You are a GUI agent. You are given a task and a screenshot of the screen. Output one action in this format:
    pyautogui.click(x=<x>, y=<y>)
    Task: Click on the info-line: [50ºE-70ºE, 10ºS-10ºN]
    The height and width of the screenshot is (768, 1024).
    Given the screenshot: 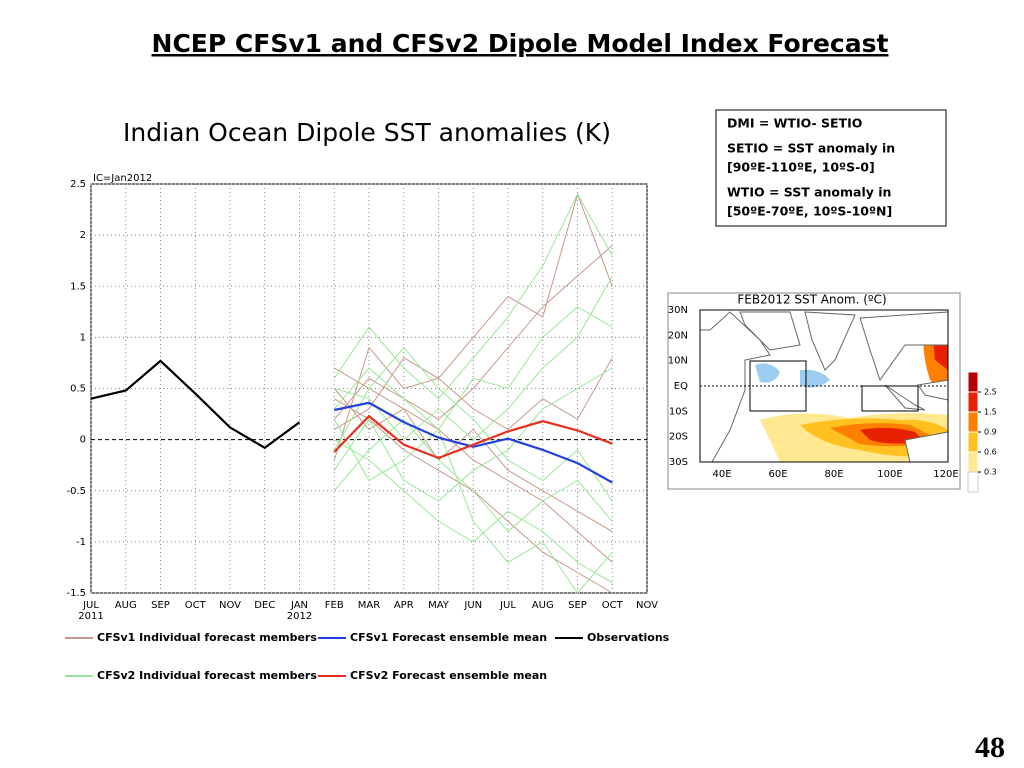 What is the action you would take?
    pyautogui.click(x=809, y=211)
    